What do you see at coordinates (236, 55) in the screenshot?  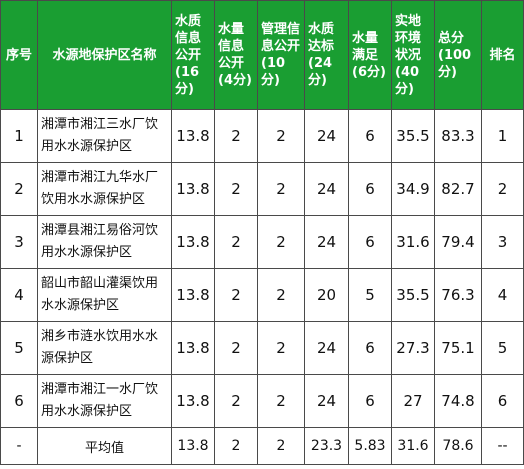 I see `header-quantity-info: 水量信息公开(4分)` at bounding box center [236, 55].